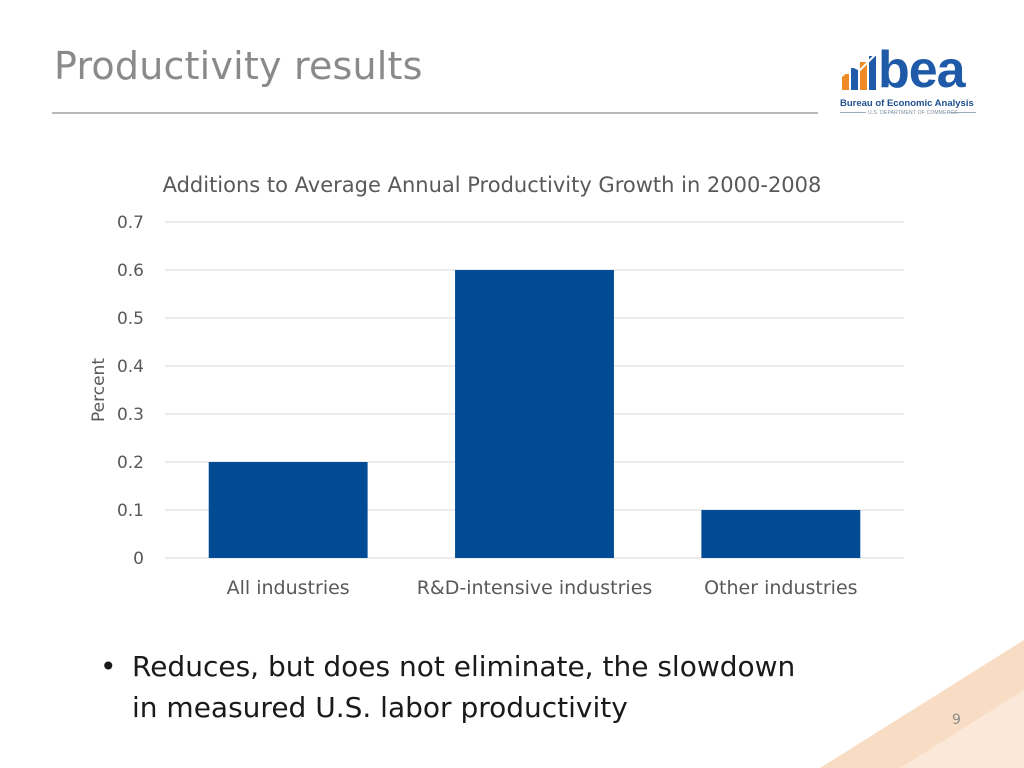 The width and height of the screenshot is (1024, 768). I want to click on logo-rule-left, so click(853, 112).